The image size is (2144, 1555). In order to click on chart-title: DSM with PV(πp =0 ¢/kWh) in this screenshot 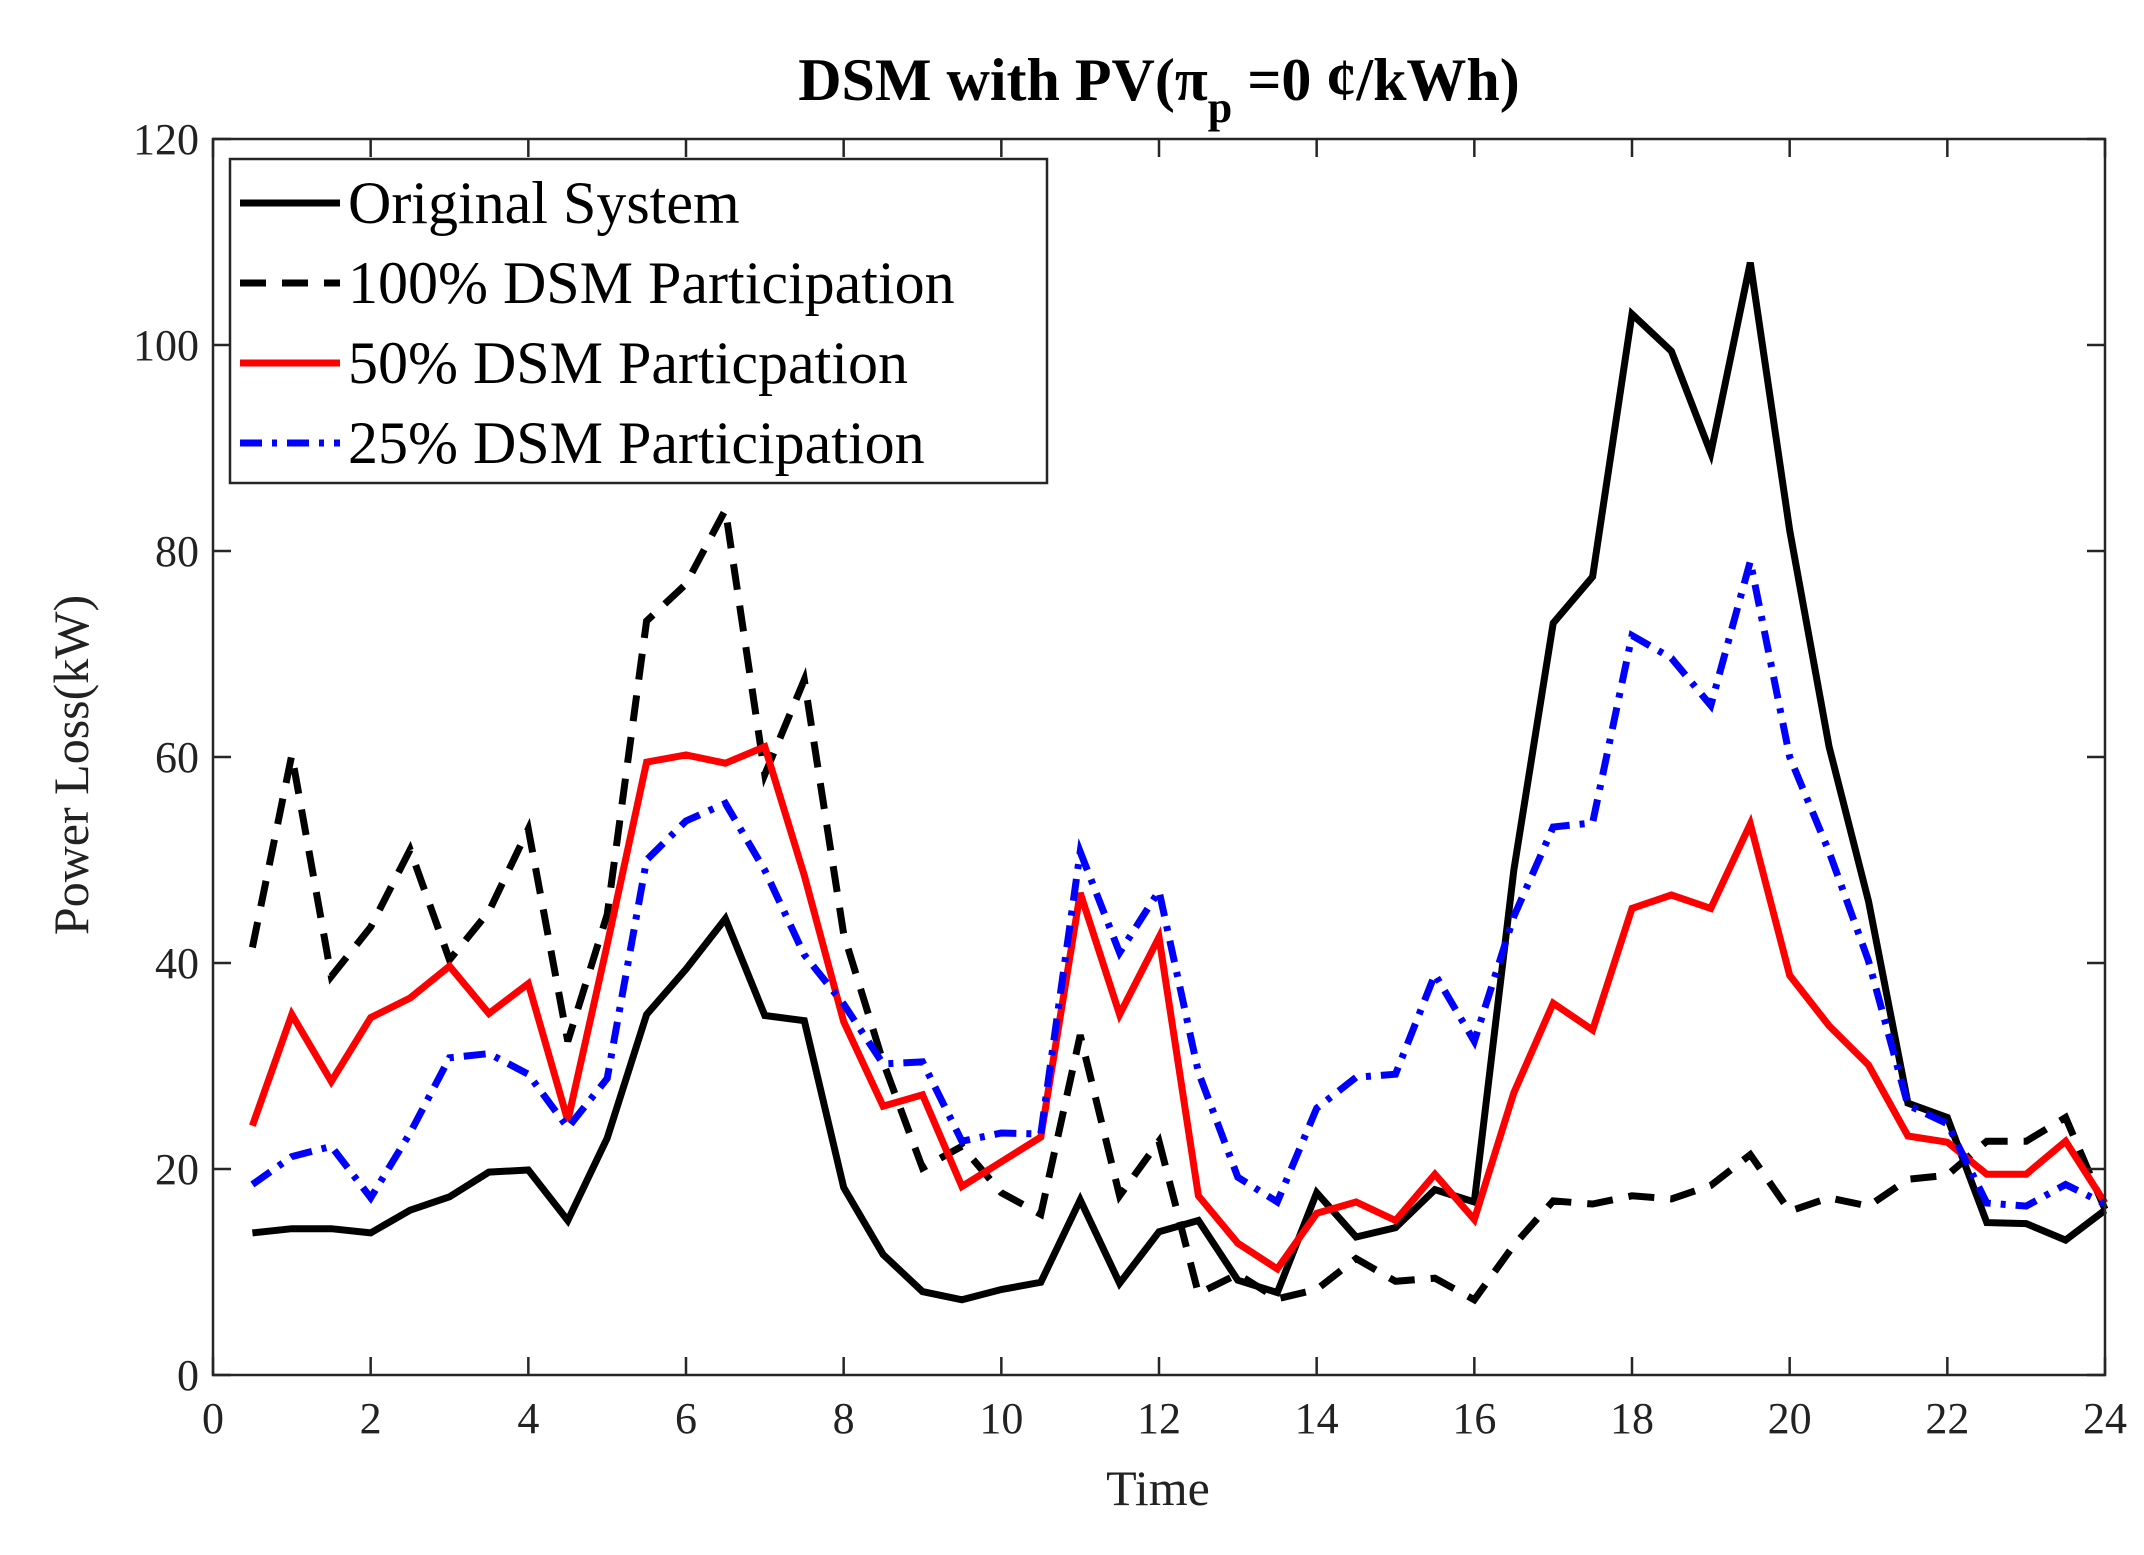, I will do `click(1159, 89)`.